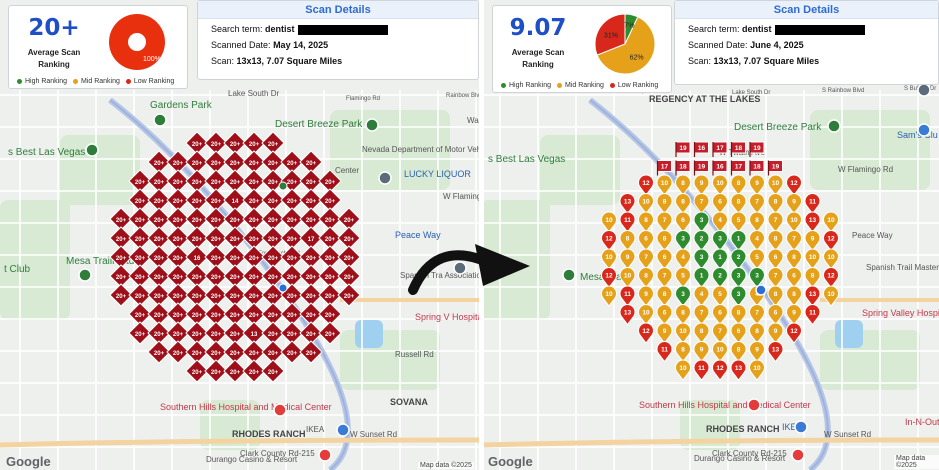  I want to click on ranking-legend: High Ranking Mid Ranking Low Ranking, so click(93, 81).